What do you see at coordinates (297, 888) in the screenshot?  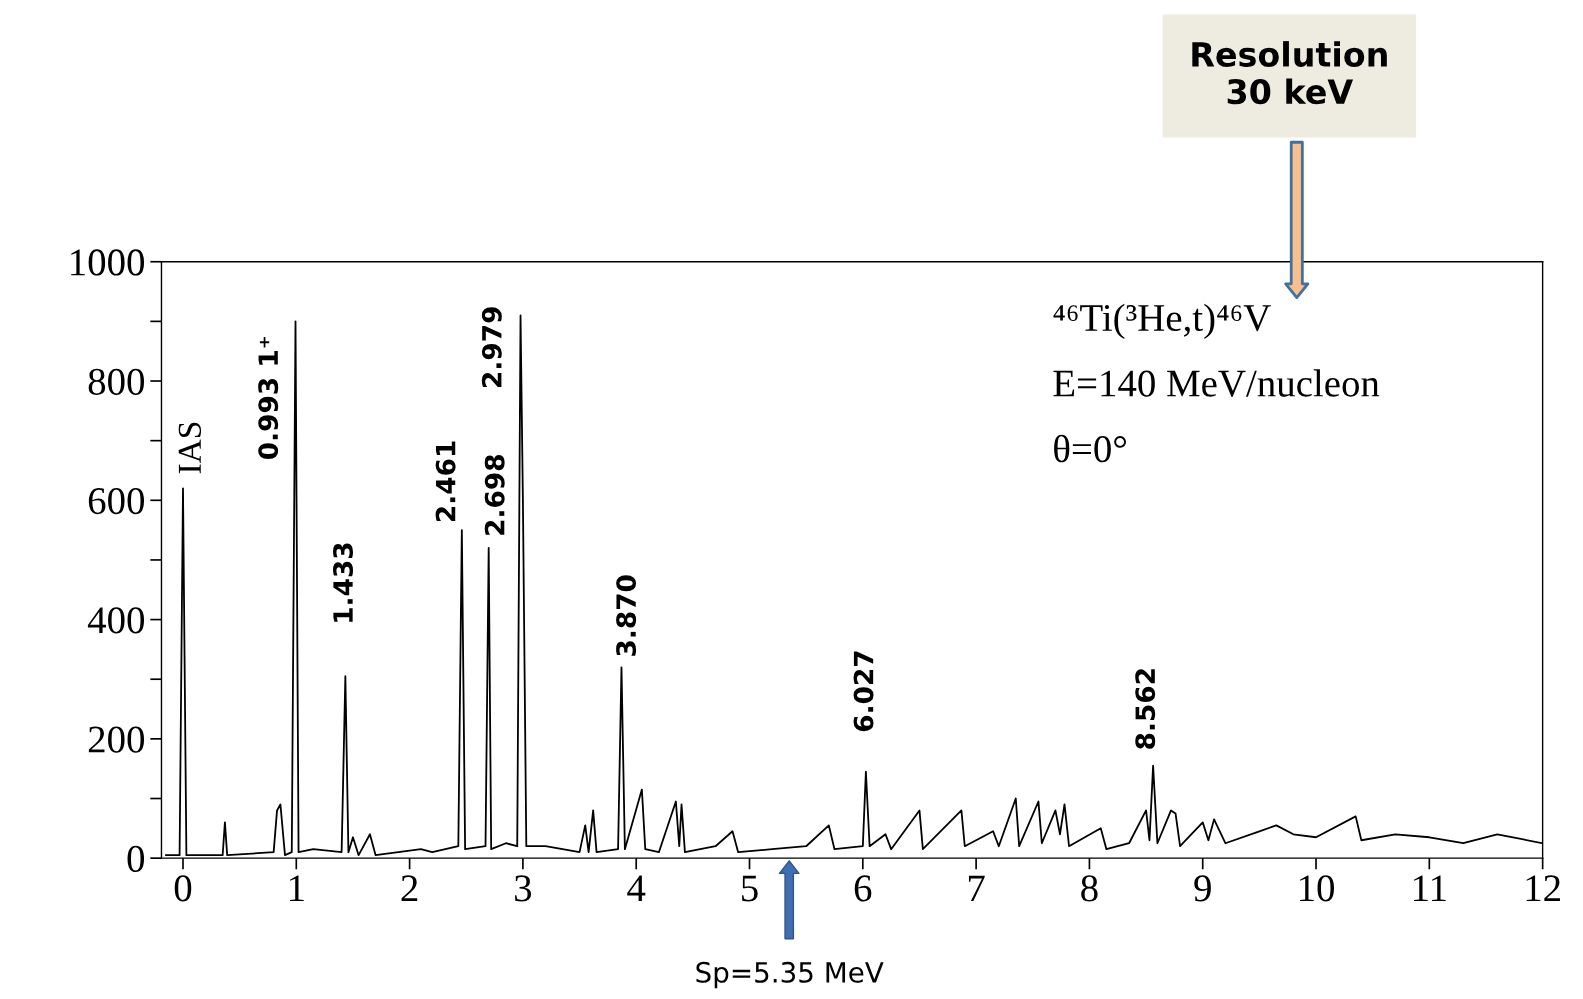 I see `x-tick-label: 1` at bounding box center [297, 888].